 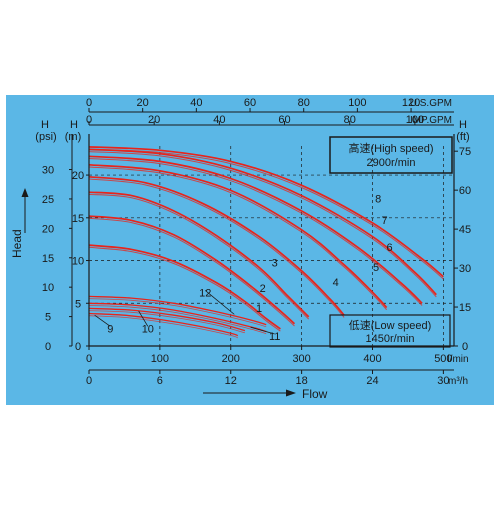 What do you see at coordinates (231, 381) in the screenshot?
I see `m3h-tick-label: 12` at bounding box center [231, 381].